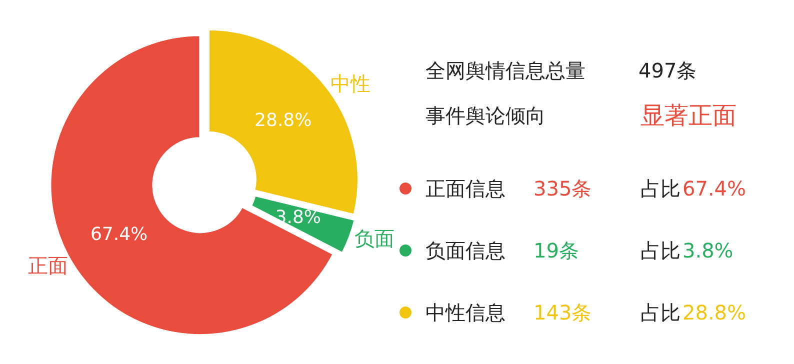 Image resolution: width=794 pixels, height=364 pixels. What do you see at coordinates (688, 116) in the screenshot?
I see `text: 显著正面` at bounding box center [688, 116].